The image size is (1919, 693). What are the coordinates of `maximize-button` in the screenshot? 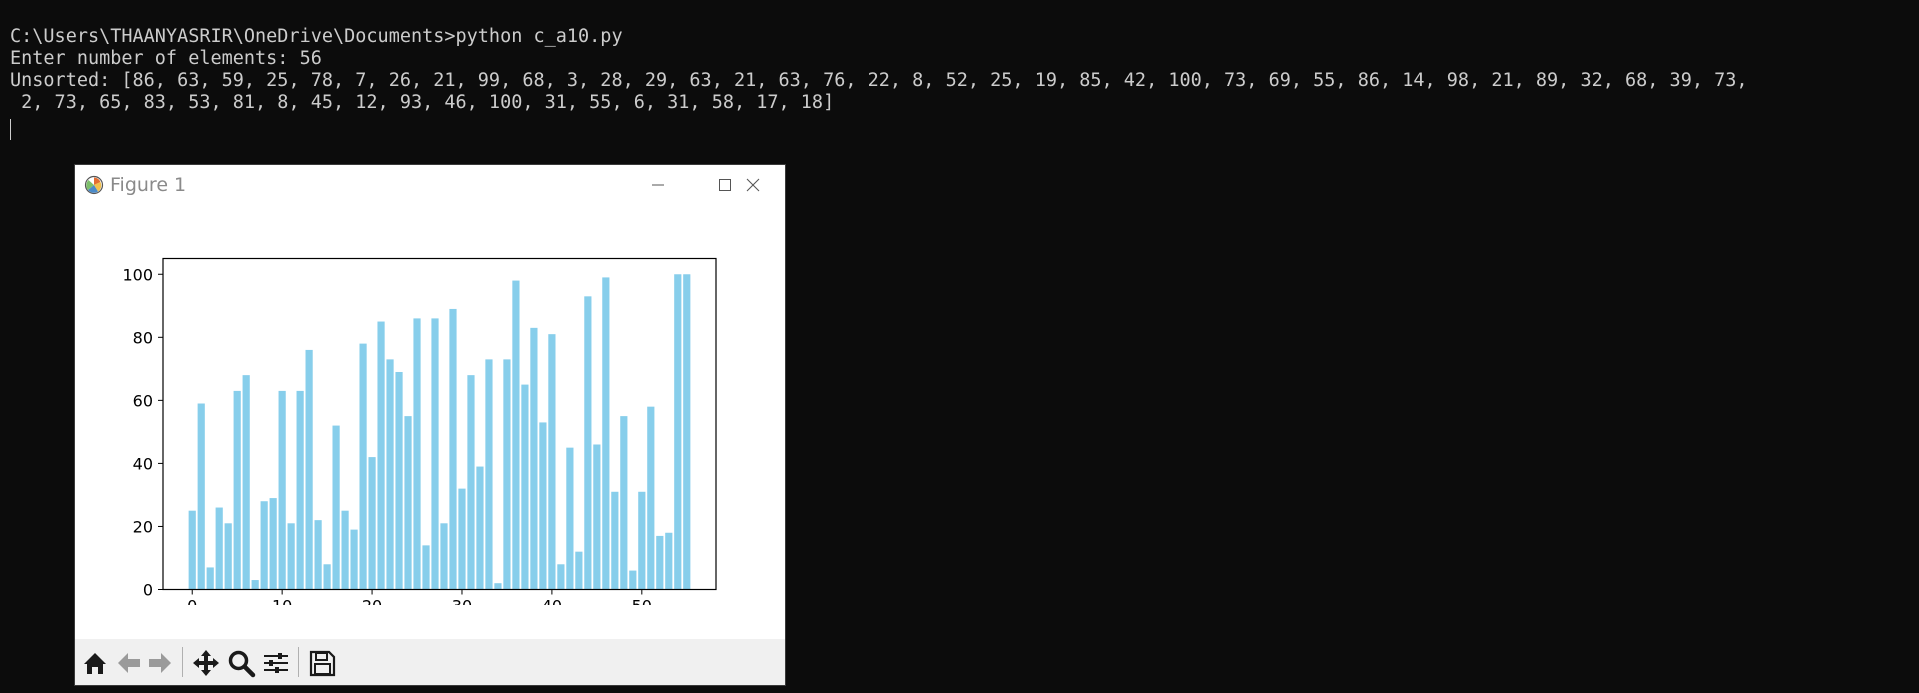 It's located at (725, 185).